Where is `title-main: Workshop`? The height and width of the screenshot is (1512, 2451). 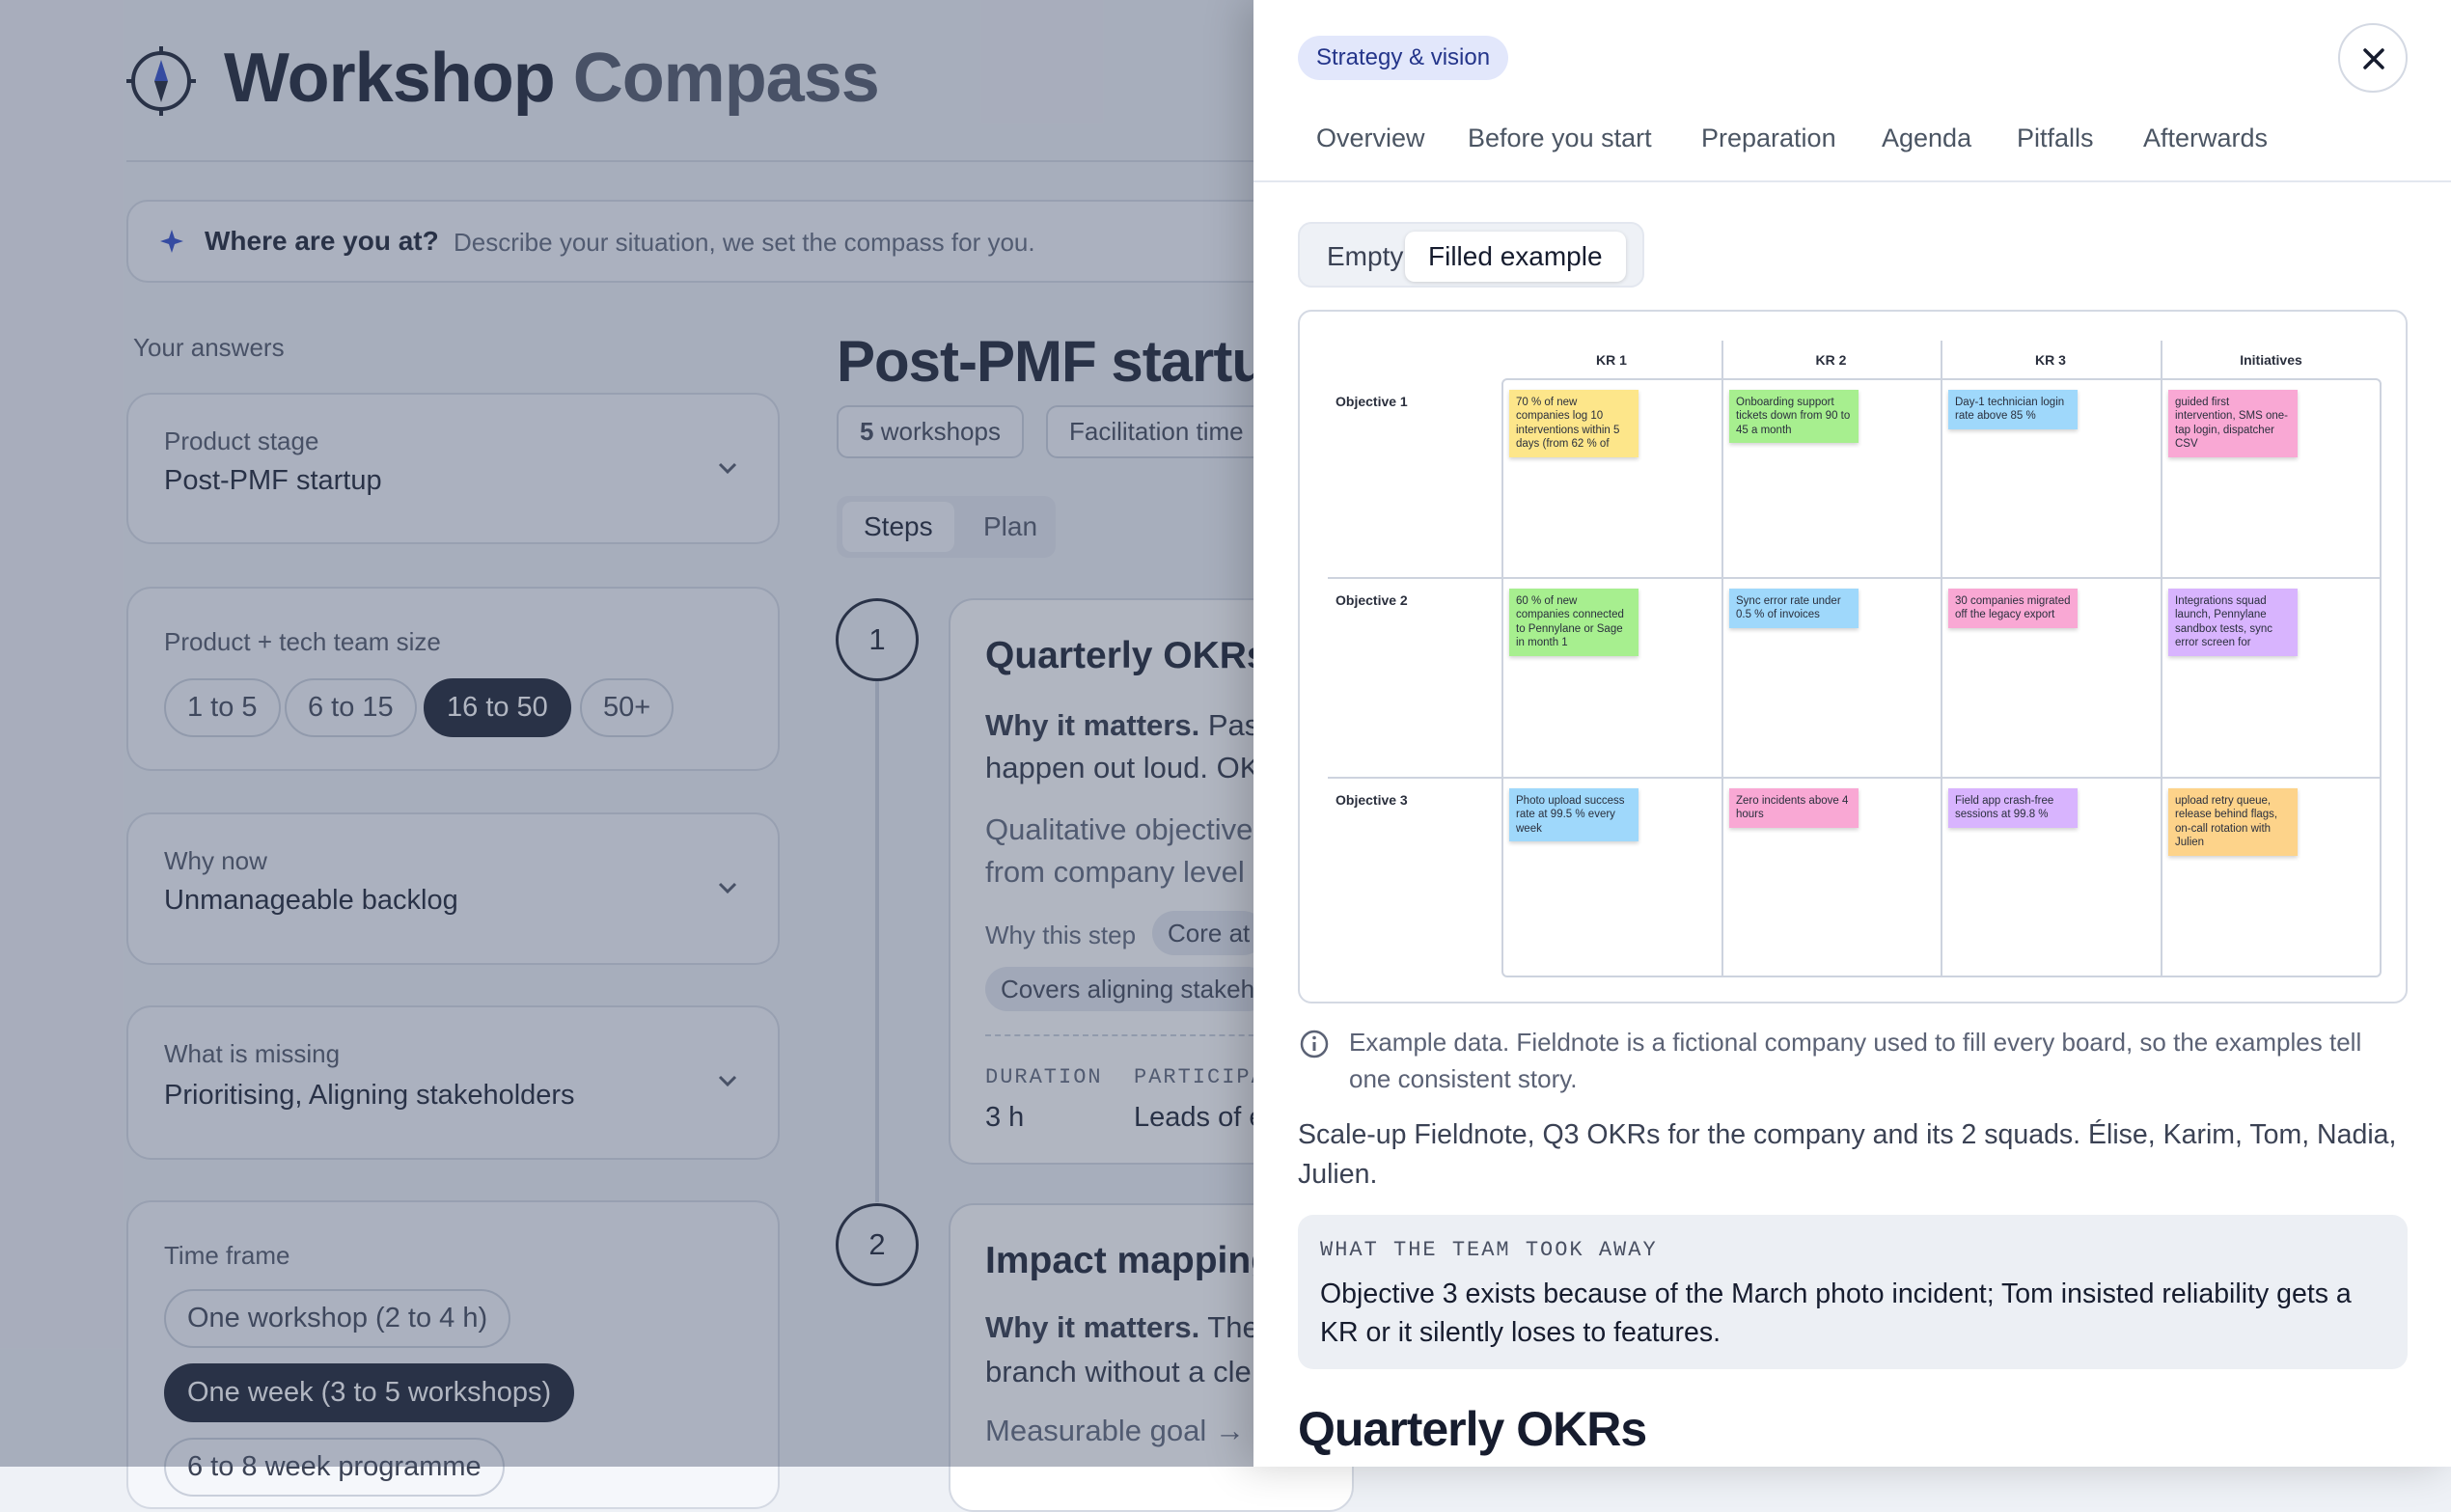 title-main: Workshop is located at coordinates (390, 78).